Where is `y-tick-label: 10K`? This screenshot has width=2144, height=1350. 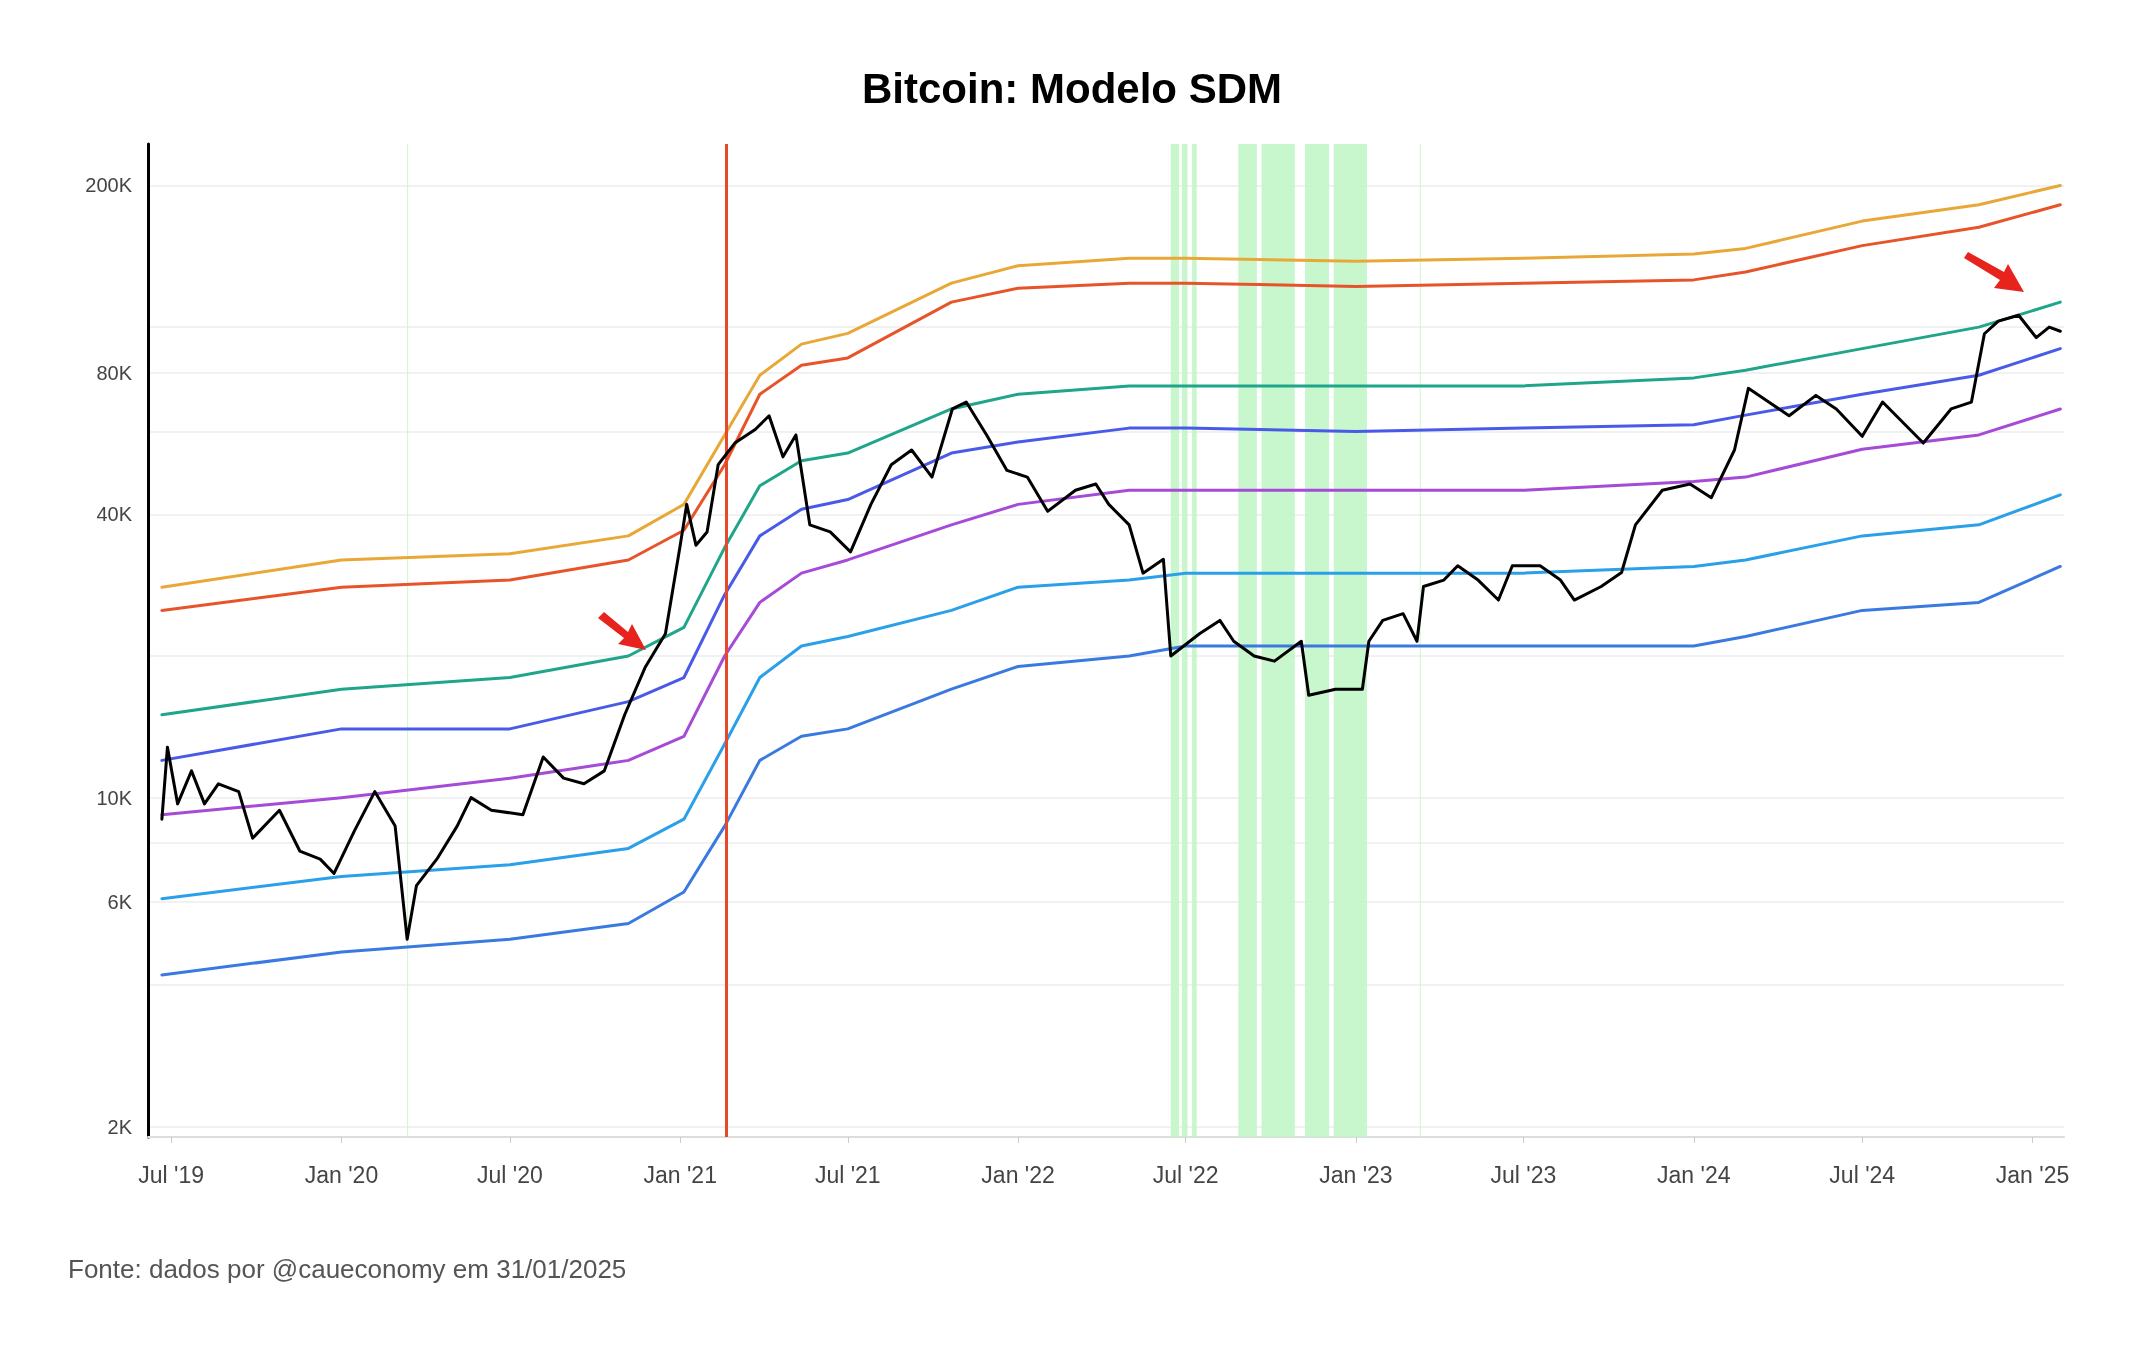
y-tick-label: 10K is located at coordinates (114, 797).